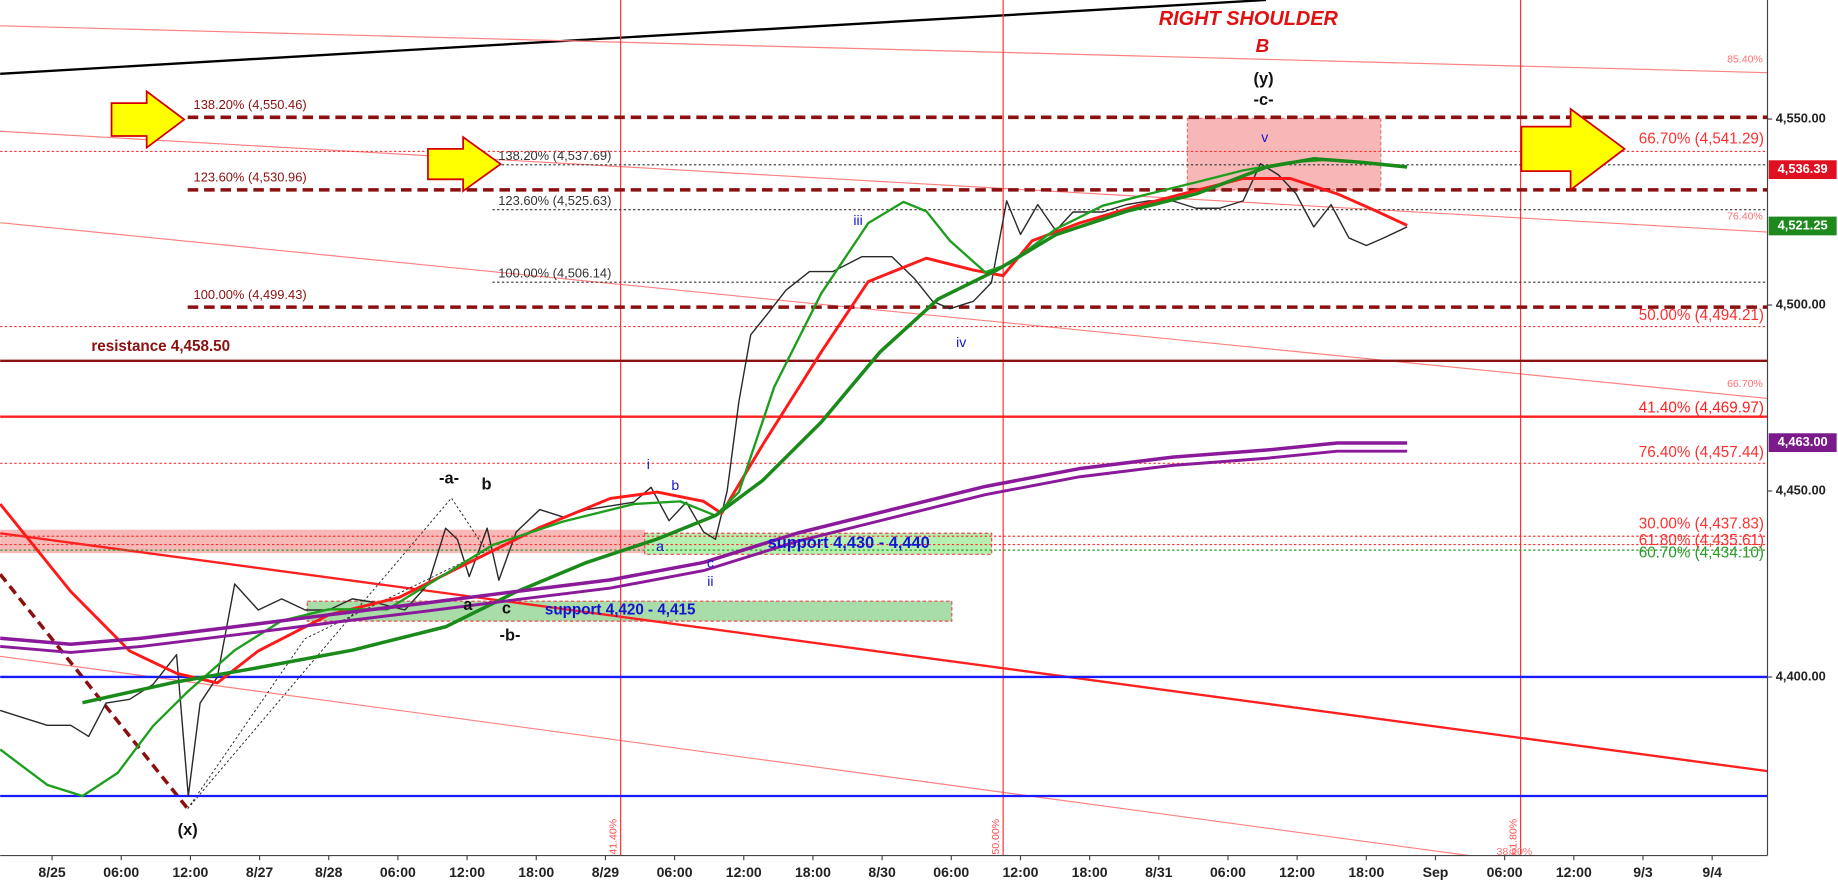 This screenshot has width=1838, height=886. Describe the element at coordinates (1249, 19) in the screenshot. I see `annotation: RIGHT SHOULDER` at that location.